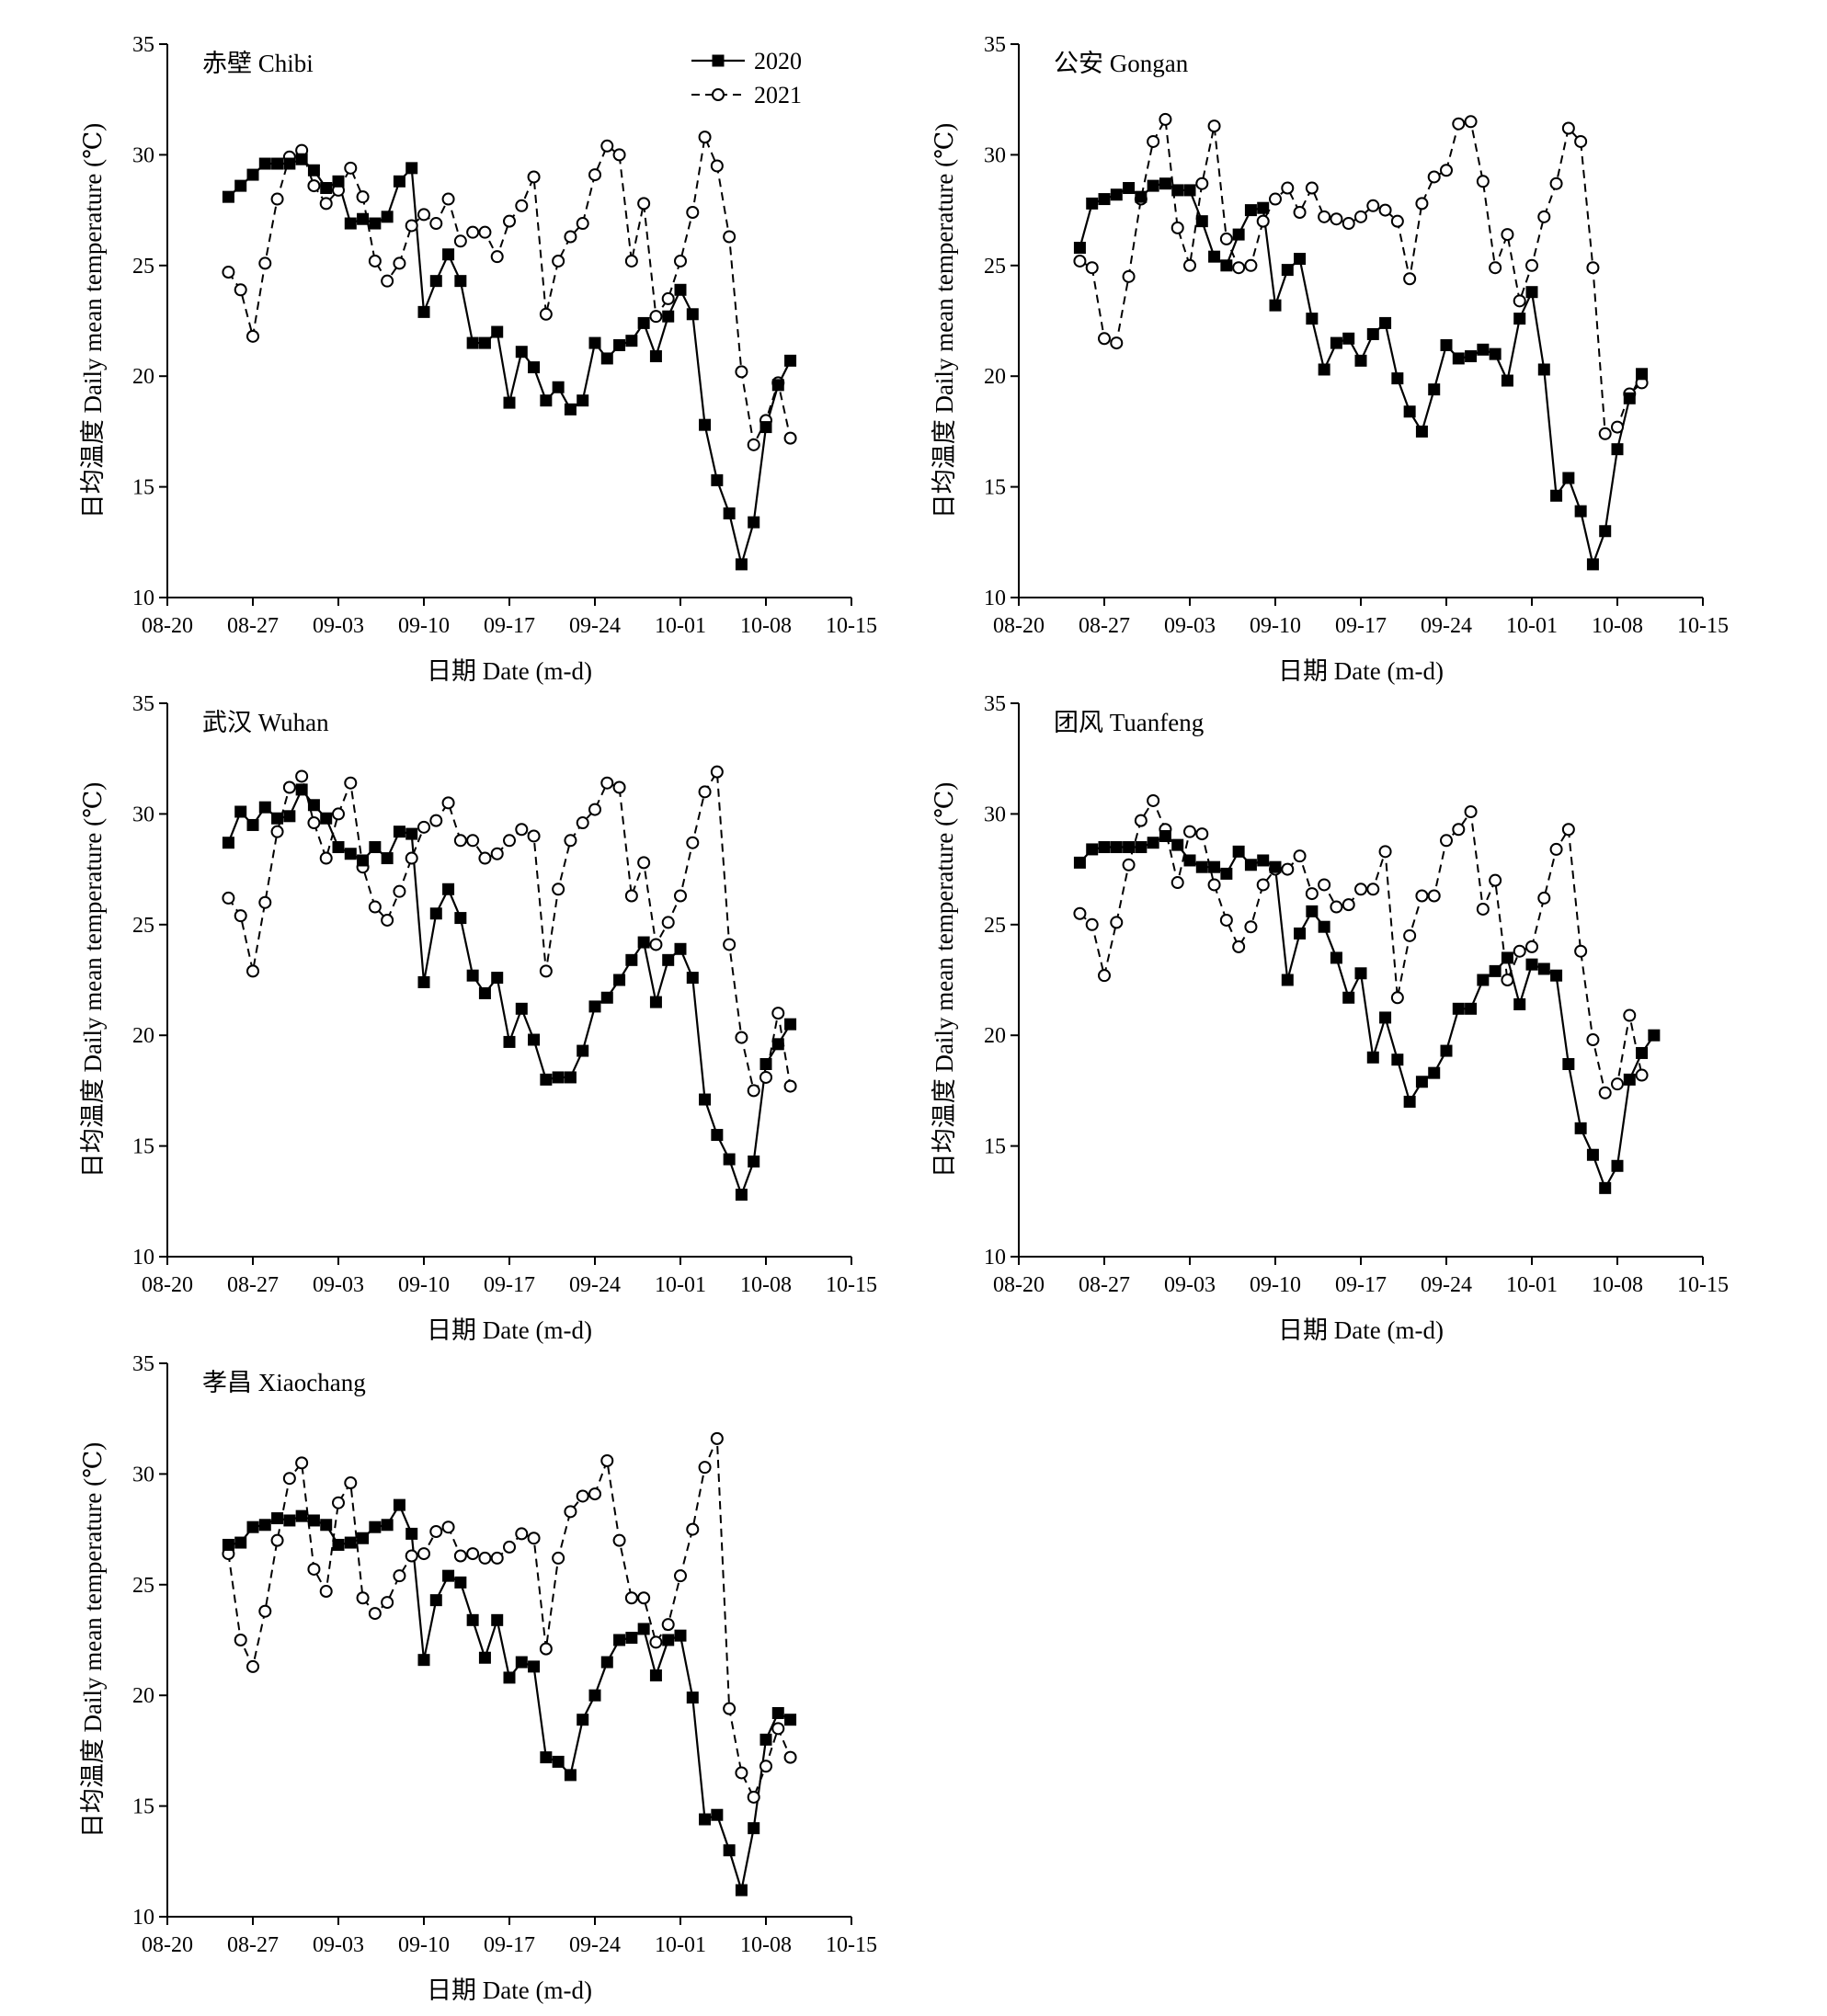  What do you see at coordinates (284, 1382) in the screenshot?
I see `panel-title: 孝昌 Xiaochang` at bounding box center [284, 1382].